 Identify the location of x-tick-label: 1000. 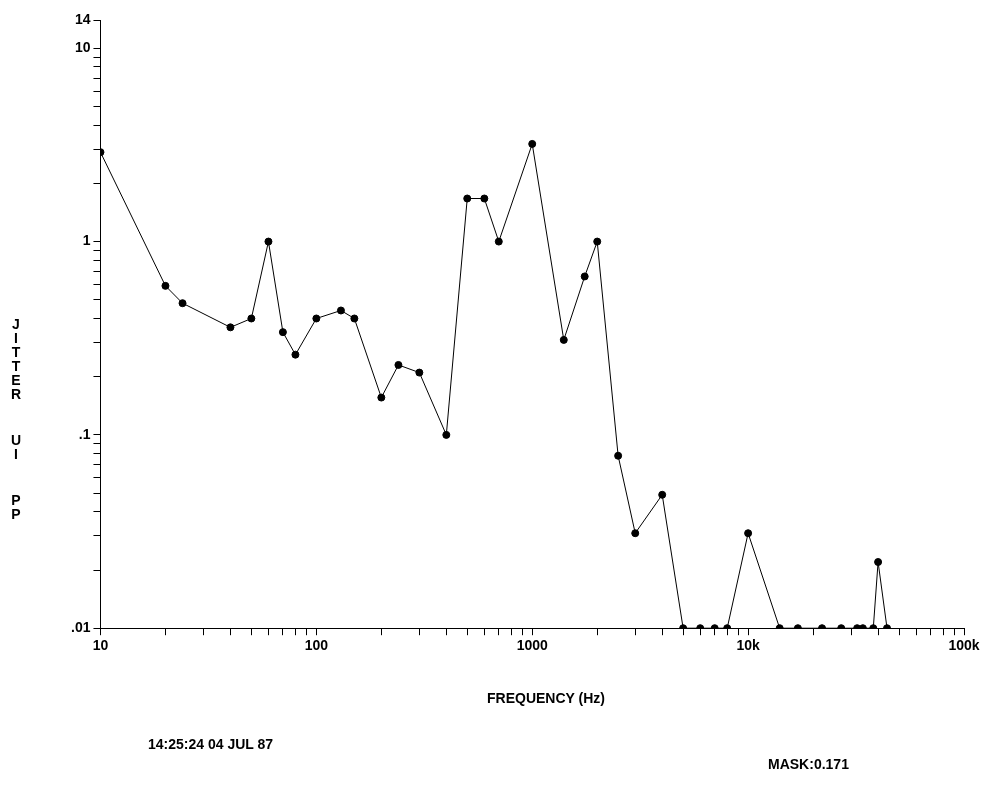
(532, 645).